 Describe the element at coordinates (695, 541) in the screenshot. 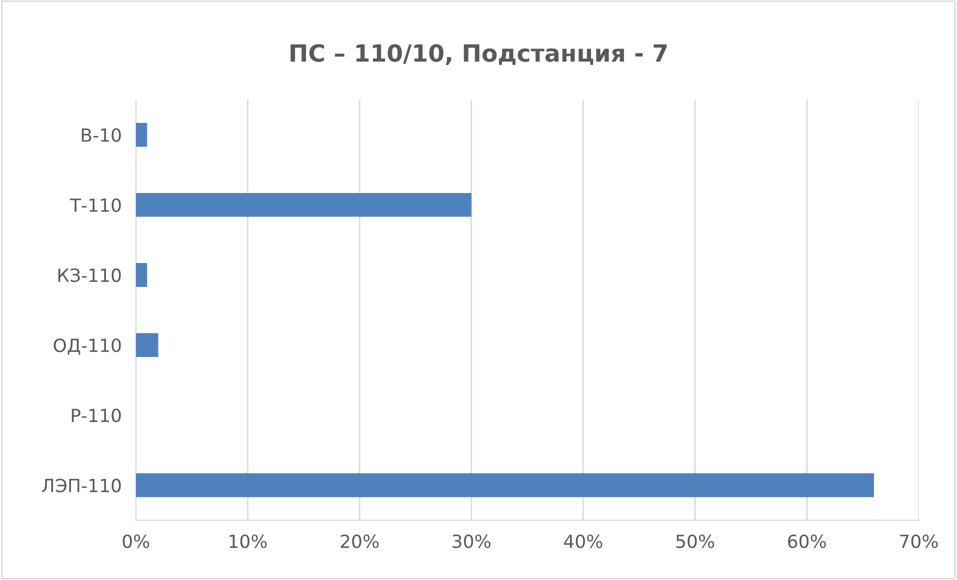

I see `x-tick-label: 50%` at that location.